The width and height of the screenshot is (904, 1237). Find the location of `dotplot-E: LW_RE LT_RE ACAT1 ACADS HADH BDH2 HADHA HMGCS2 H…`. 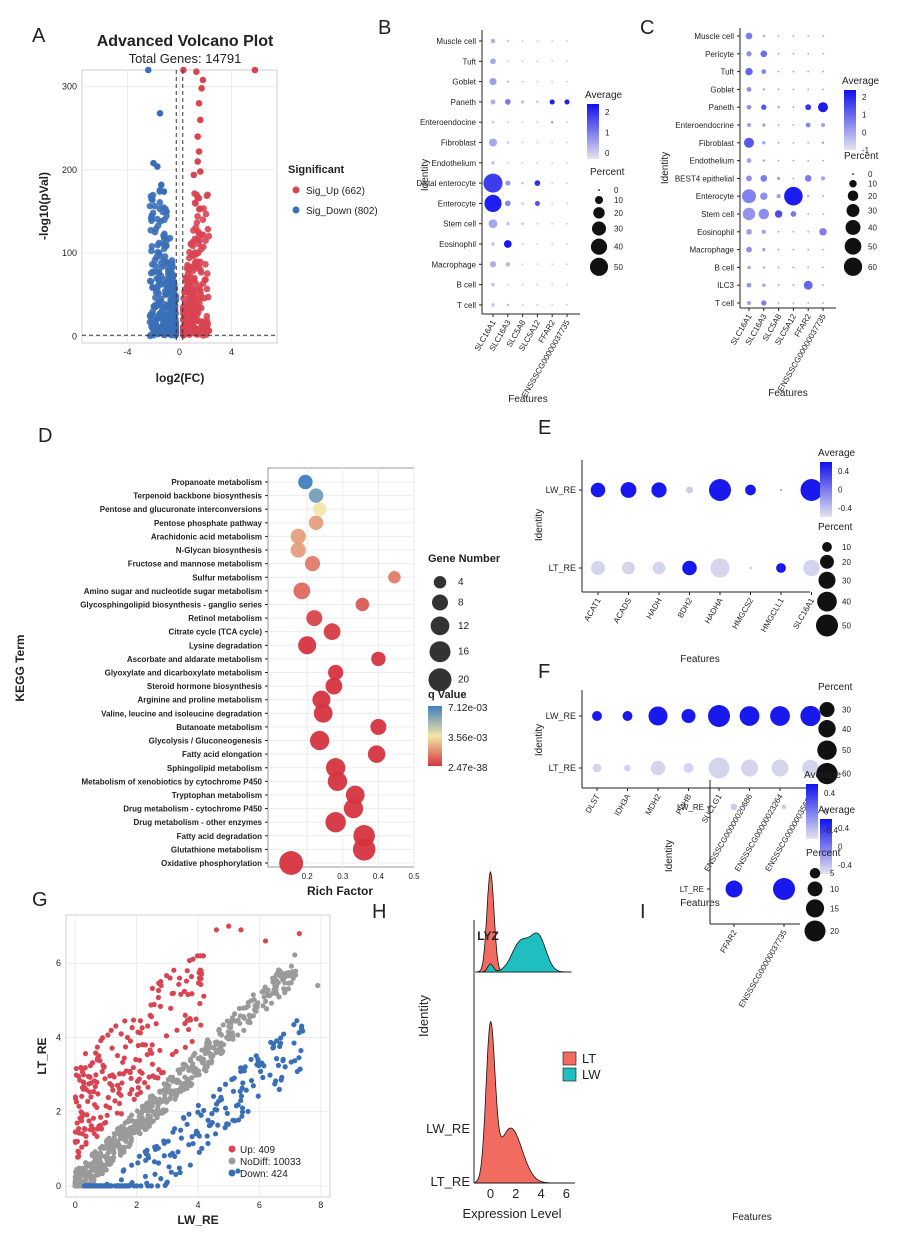

dotplot-E: LW_RE LT_RE ACAT1 ACADS HADH BDH2 HADHA HMGCS2 H… is located at coordinates (695, 556).